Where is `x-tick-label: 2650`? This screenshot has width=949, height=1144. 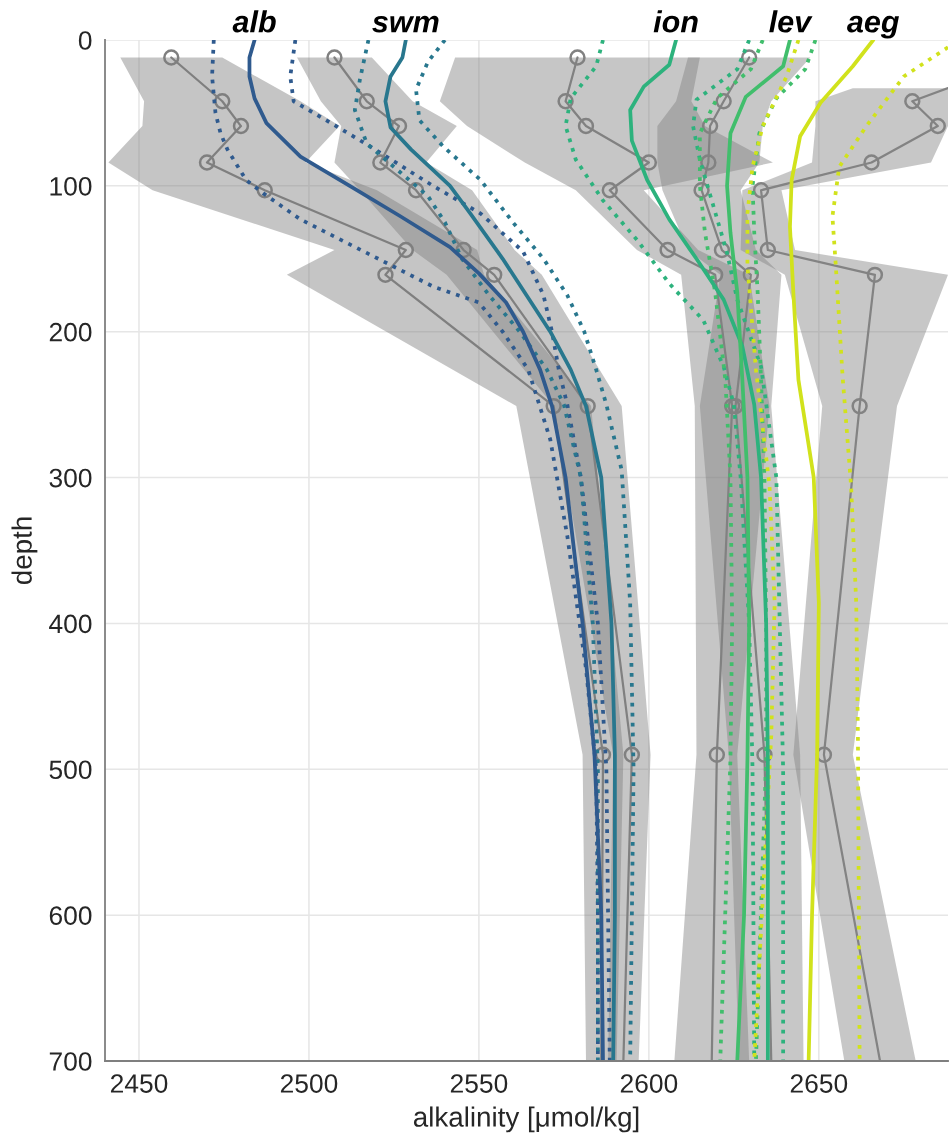 x-tick-label: 2650 is located at coordinates (819, 1083).